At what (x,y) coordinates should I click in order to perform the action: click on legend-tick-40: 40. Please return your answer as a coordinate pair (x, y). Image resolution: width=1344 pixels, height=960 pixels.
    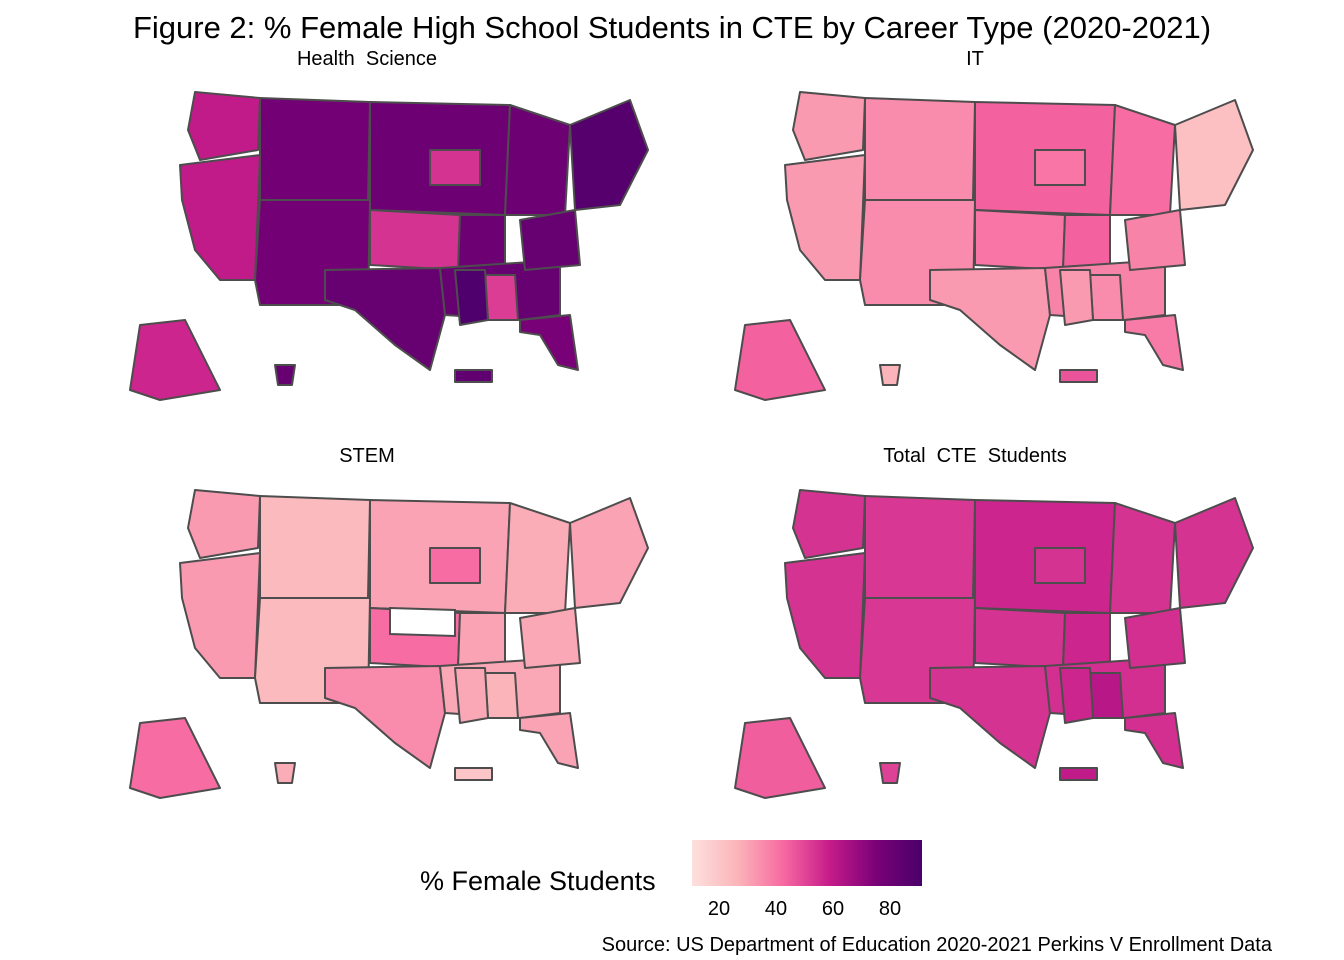
    Looking at the image, I should click on (776, 909).